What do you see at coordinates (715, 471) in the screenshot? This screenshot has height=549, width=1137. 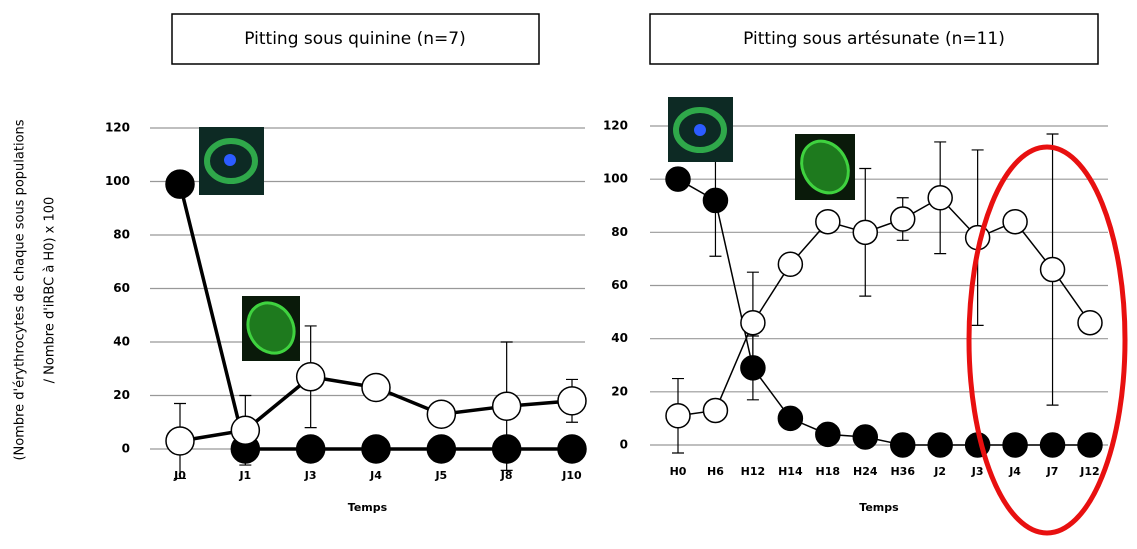 I see `x-tick-label: H6` at bounding box center [715, 471].